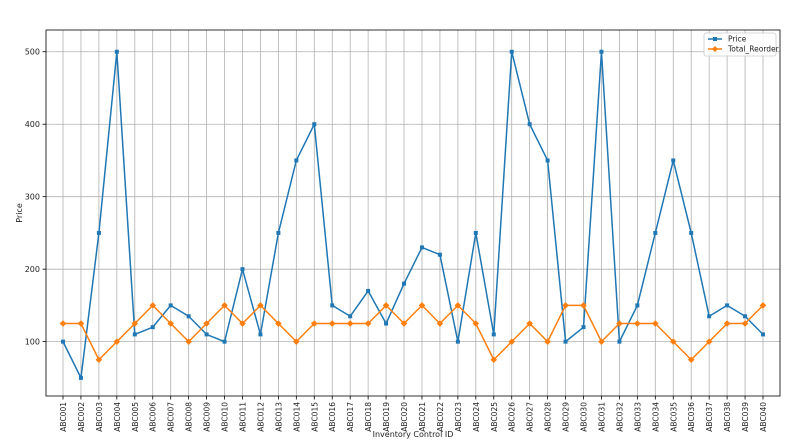 Image resolution: width=806 pixels, height=444 pixels. Describe the element at coordinates (153, 417) in the screenshot. I see `x-tick-label: ABC006` at that location.